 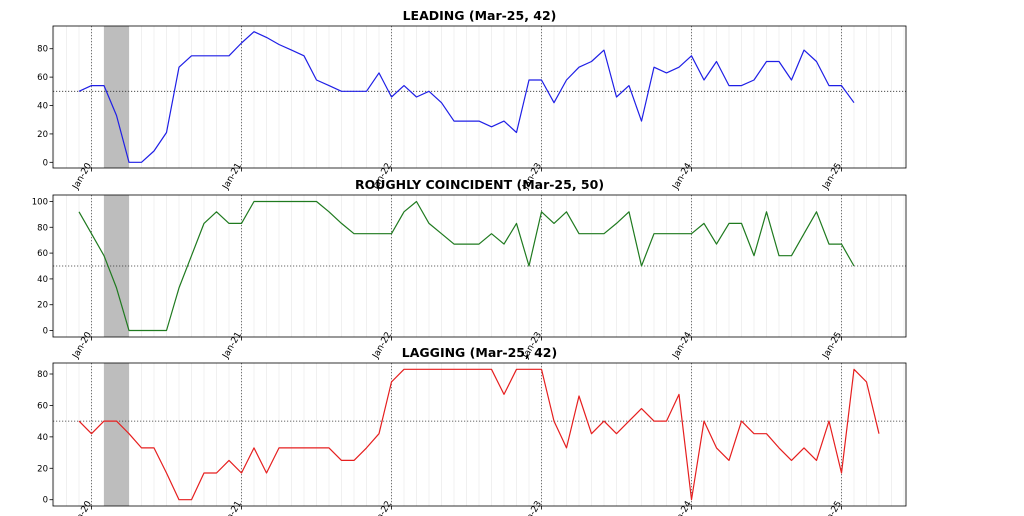 What do you see at coordinates (40, 202) in the screenshot?
I see `y-tick-label: 100` at bounding box center [40, 202].